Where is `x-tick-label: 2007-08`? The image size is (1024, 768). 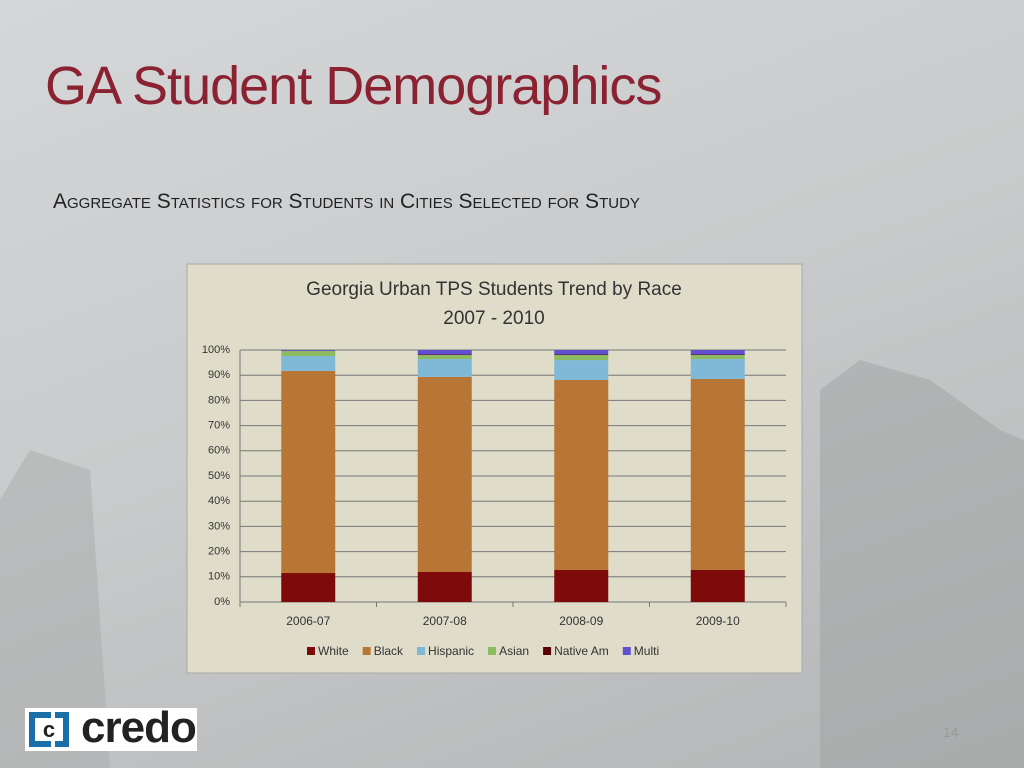 x-tick-label: 2007-08 is located at coordinates (445, 621).